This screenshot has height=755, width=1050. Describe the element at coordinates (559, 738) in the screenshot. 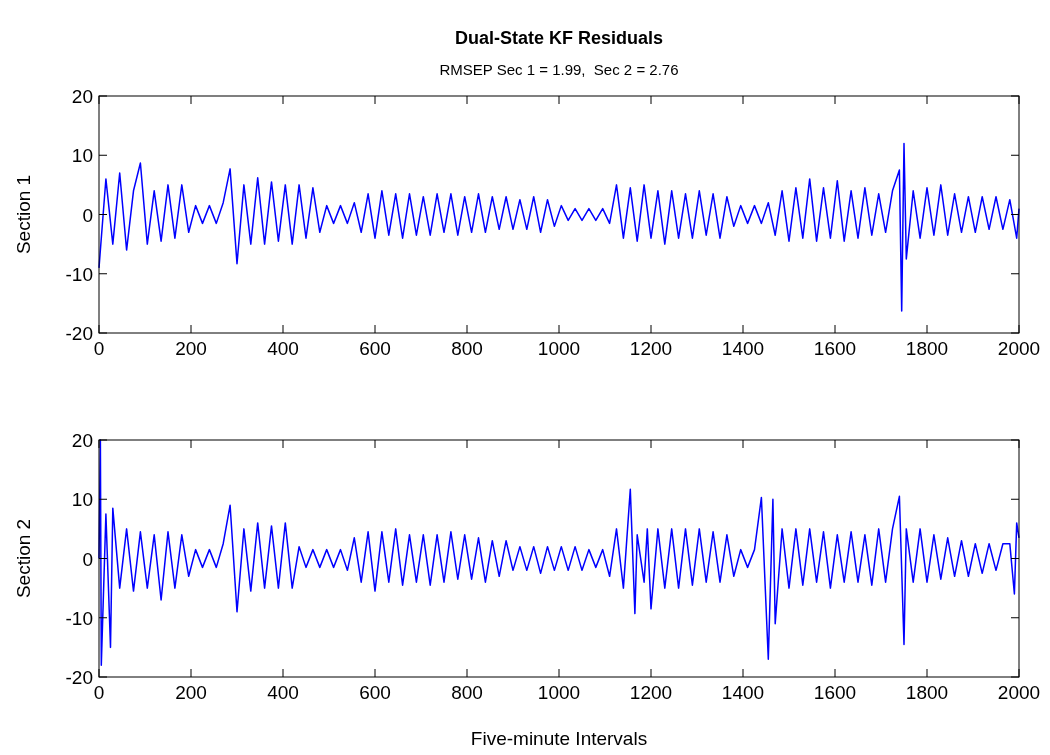

I see `x-axis-title: Five-minute Intervals` at that location.